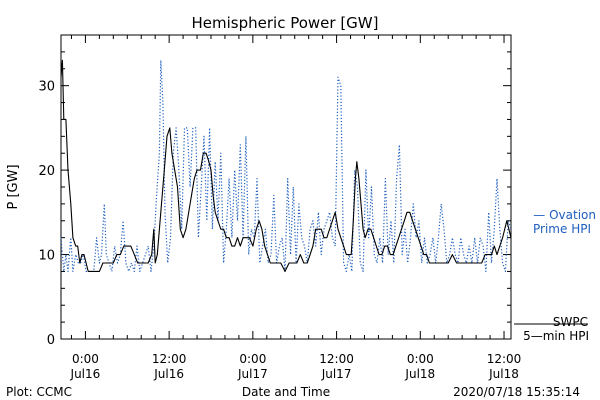  What do you see at coordinates (562, 229) in the screenshot?
I see `legend-ovation-label-2: Prime HPI` at bounding box center [562, 229].